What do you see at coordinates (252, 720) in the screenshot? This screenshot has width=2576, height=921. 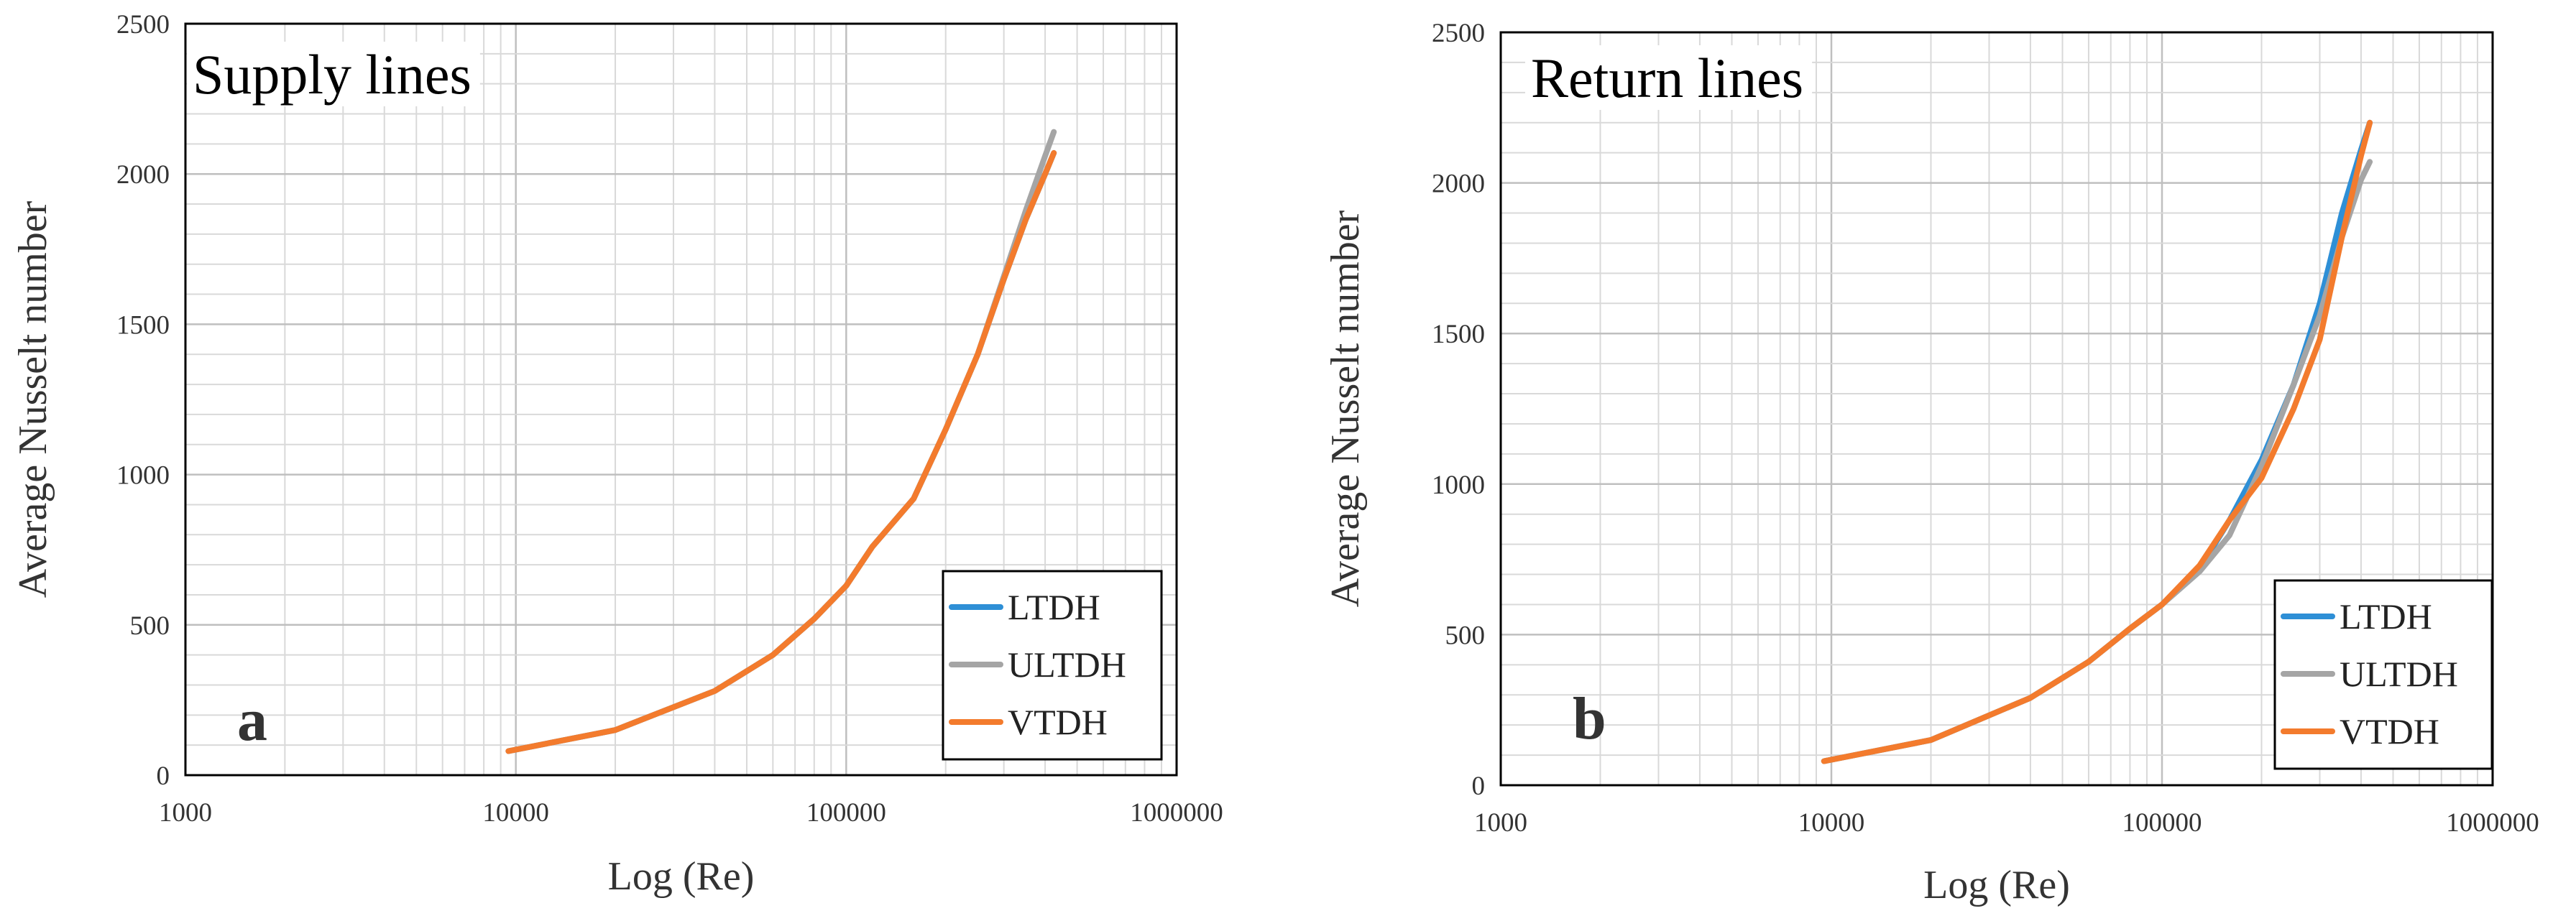 I see `panel-letter: a` at bounding box center [252, 720].